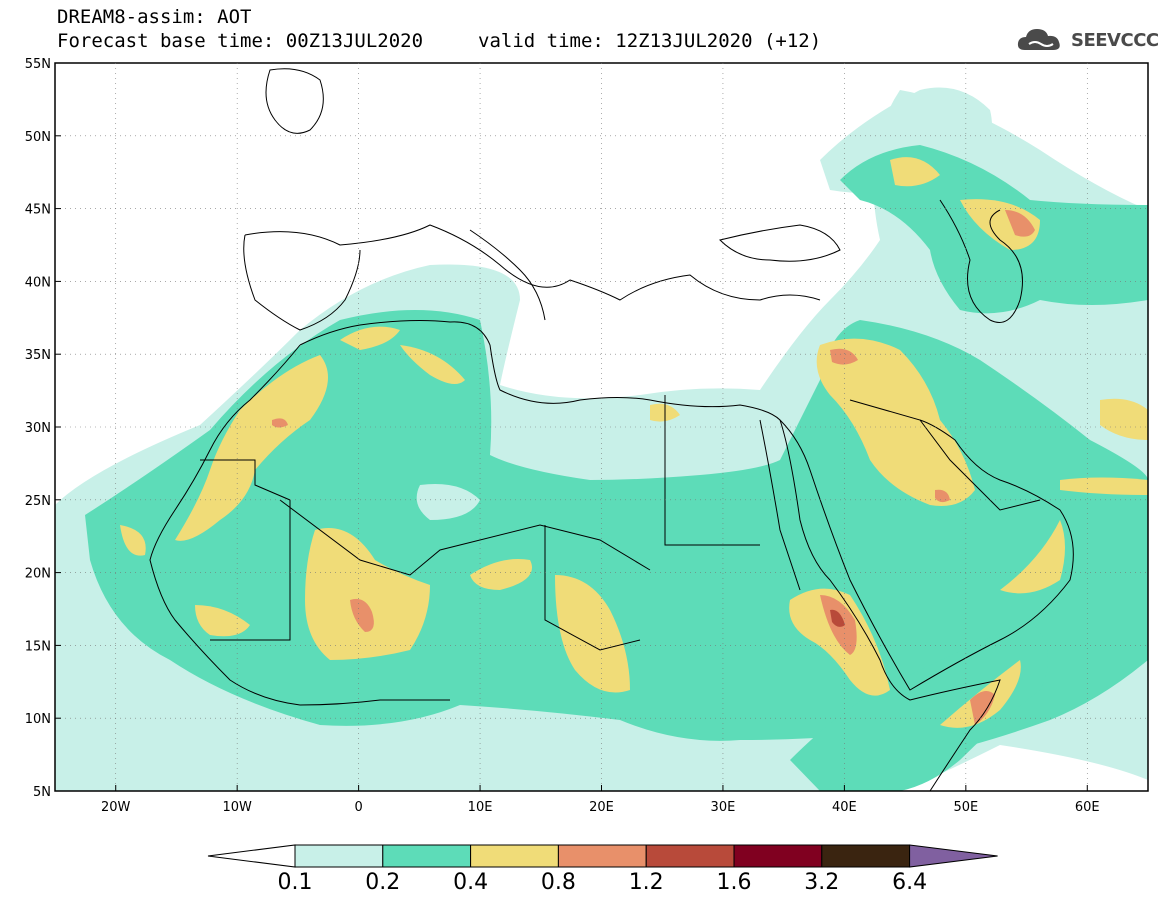 Image resolution: width=1165 pixels, height=905 pixels. Describe the element at coordinates (38, 646) in the screenshot. I see `lat-tick-label: 15N` at that location.